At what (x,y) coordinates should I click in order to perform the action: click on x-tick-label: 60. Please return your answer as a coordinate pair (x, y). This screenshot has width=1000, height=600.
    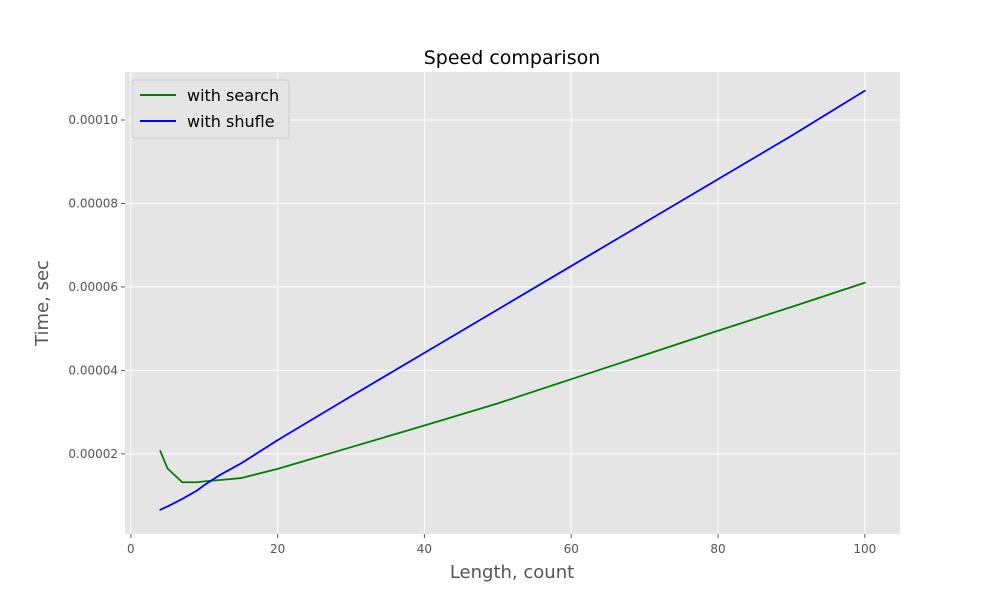
    Looking at the image, I should click on (571, 549).